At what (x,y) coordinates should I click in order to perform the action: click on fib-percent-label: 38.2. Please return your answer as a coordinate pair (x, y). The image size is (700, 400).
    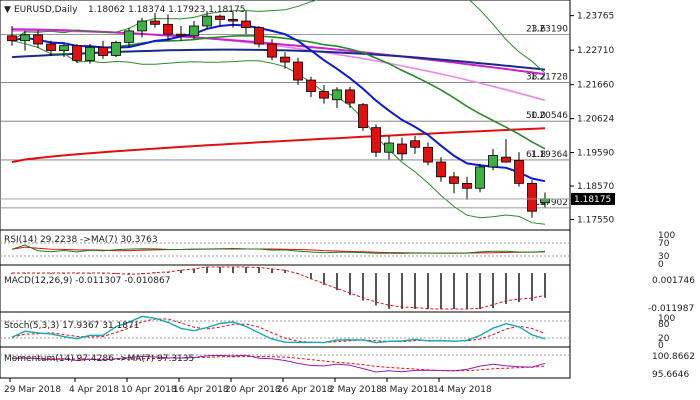
    Looking at the image, I should click on (536, 77).